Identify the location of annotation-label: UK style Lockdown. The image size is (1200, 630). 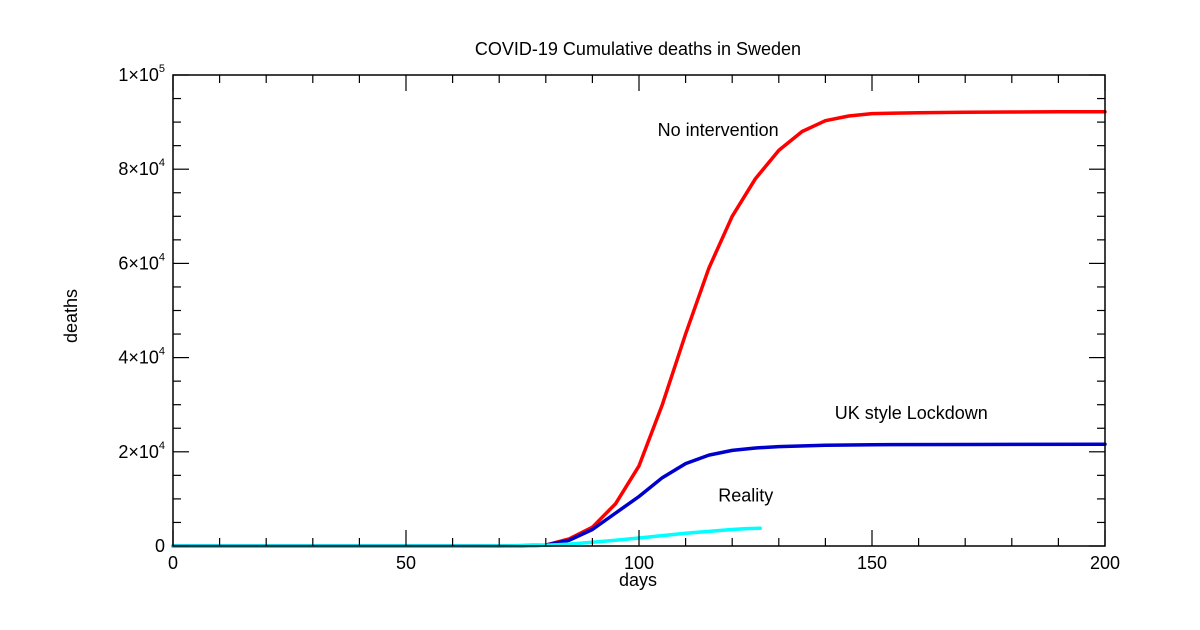
(911, 413).